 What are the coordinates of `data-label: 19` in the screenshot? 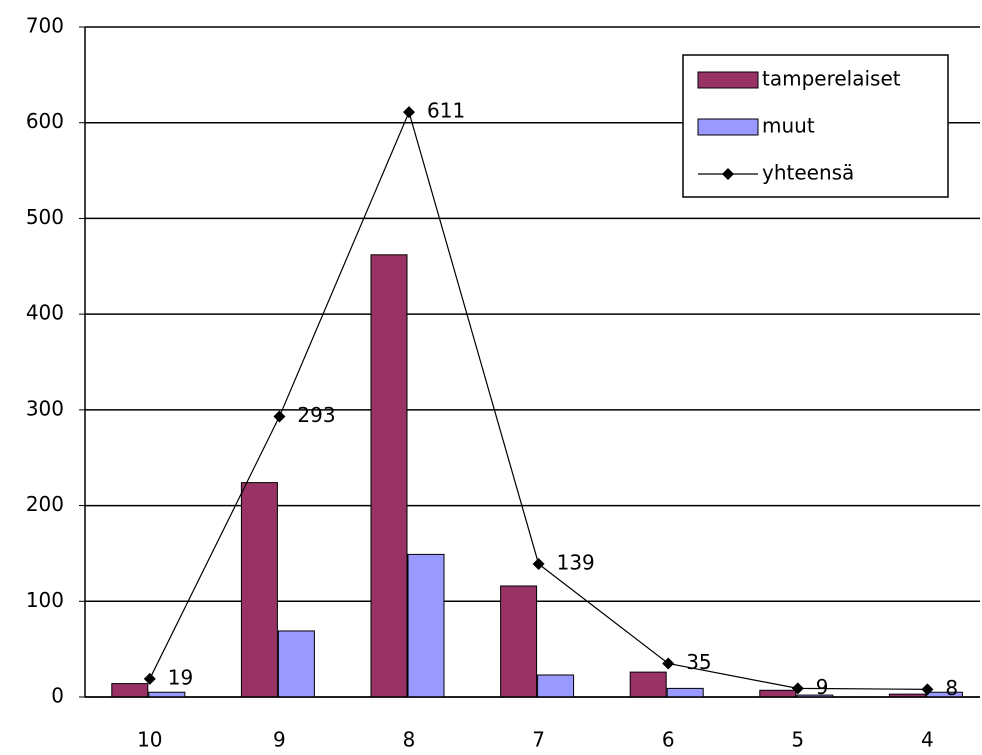 It's located at (180, 677).